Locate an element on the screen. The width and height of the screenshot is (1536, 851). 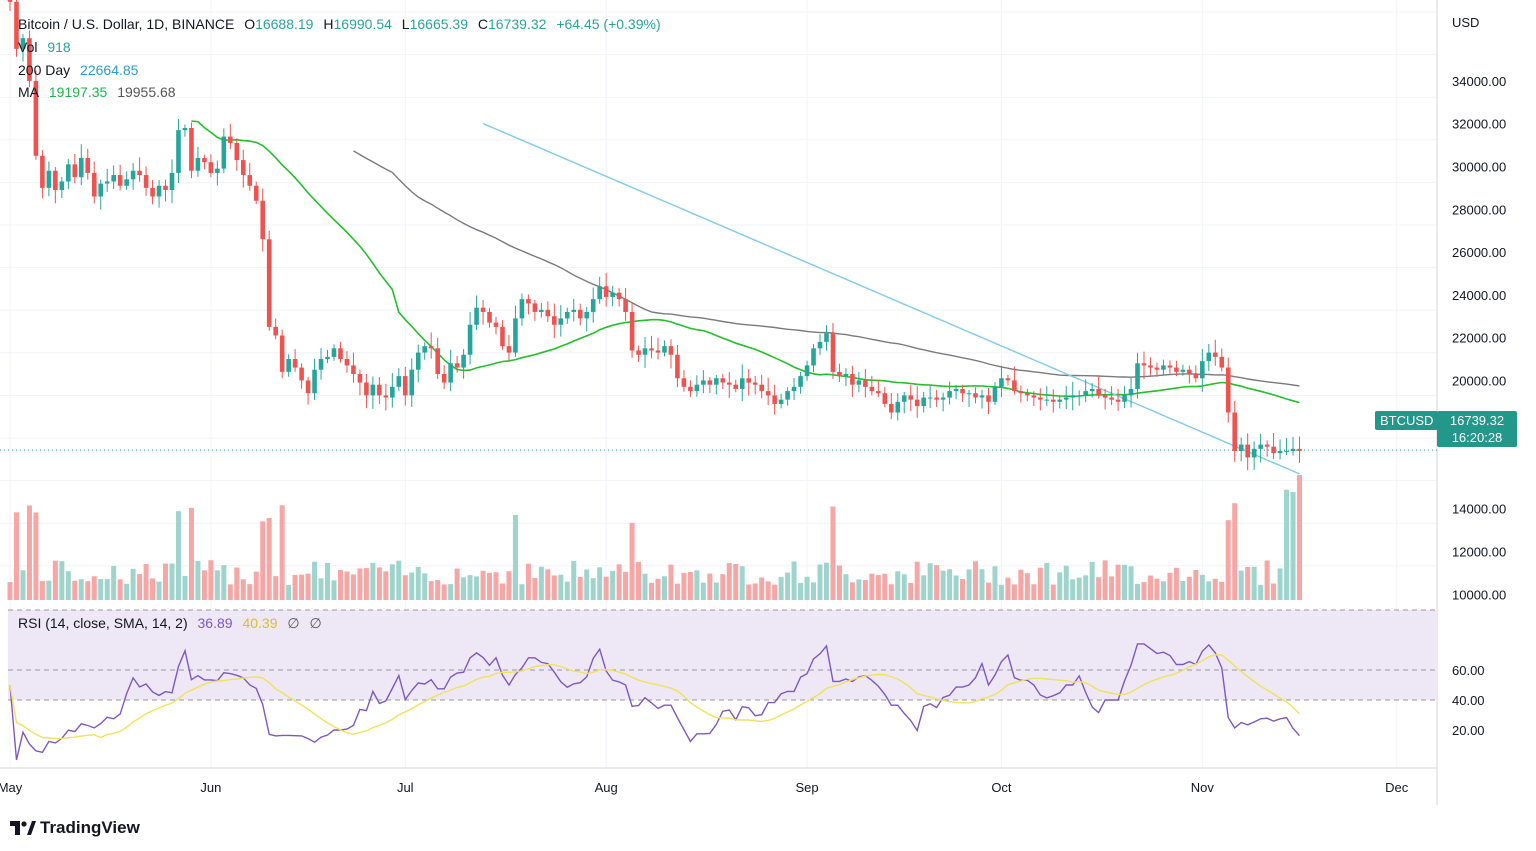
price-tick-label: 26000.00 is located at coordinates (1479, 252).